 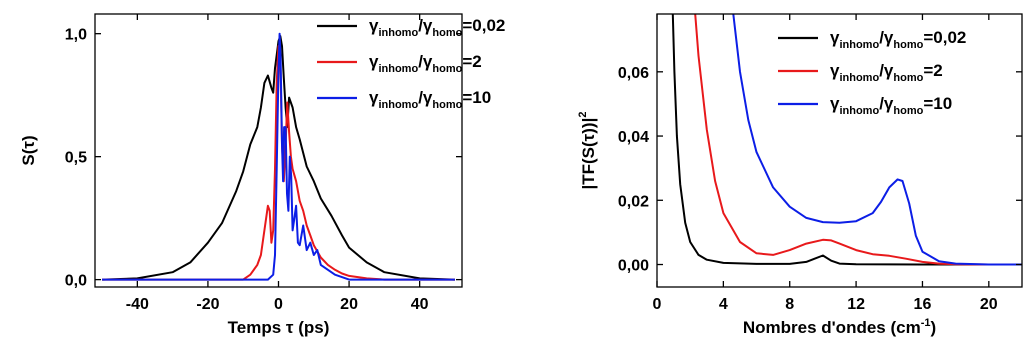 I want to click on y-tick-label: 0,00, so click(x=633, y=266).